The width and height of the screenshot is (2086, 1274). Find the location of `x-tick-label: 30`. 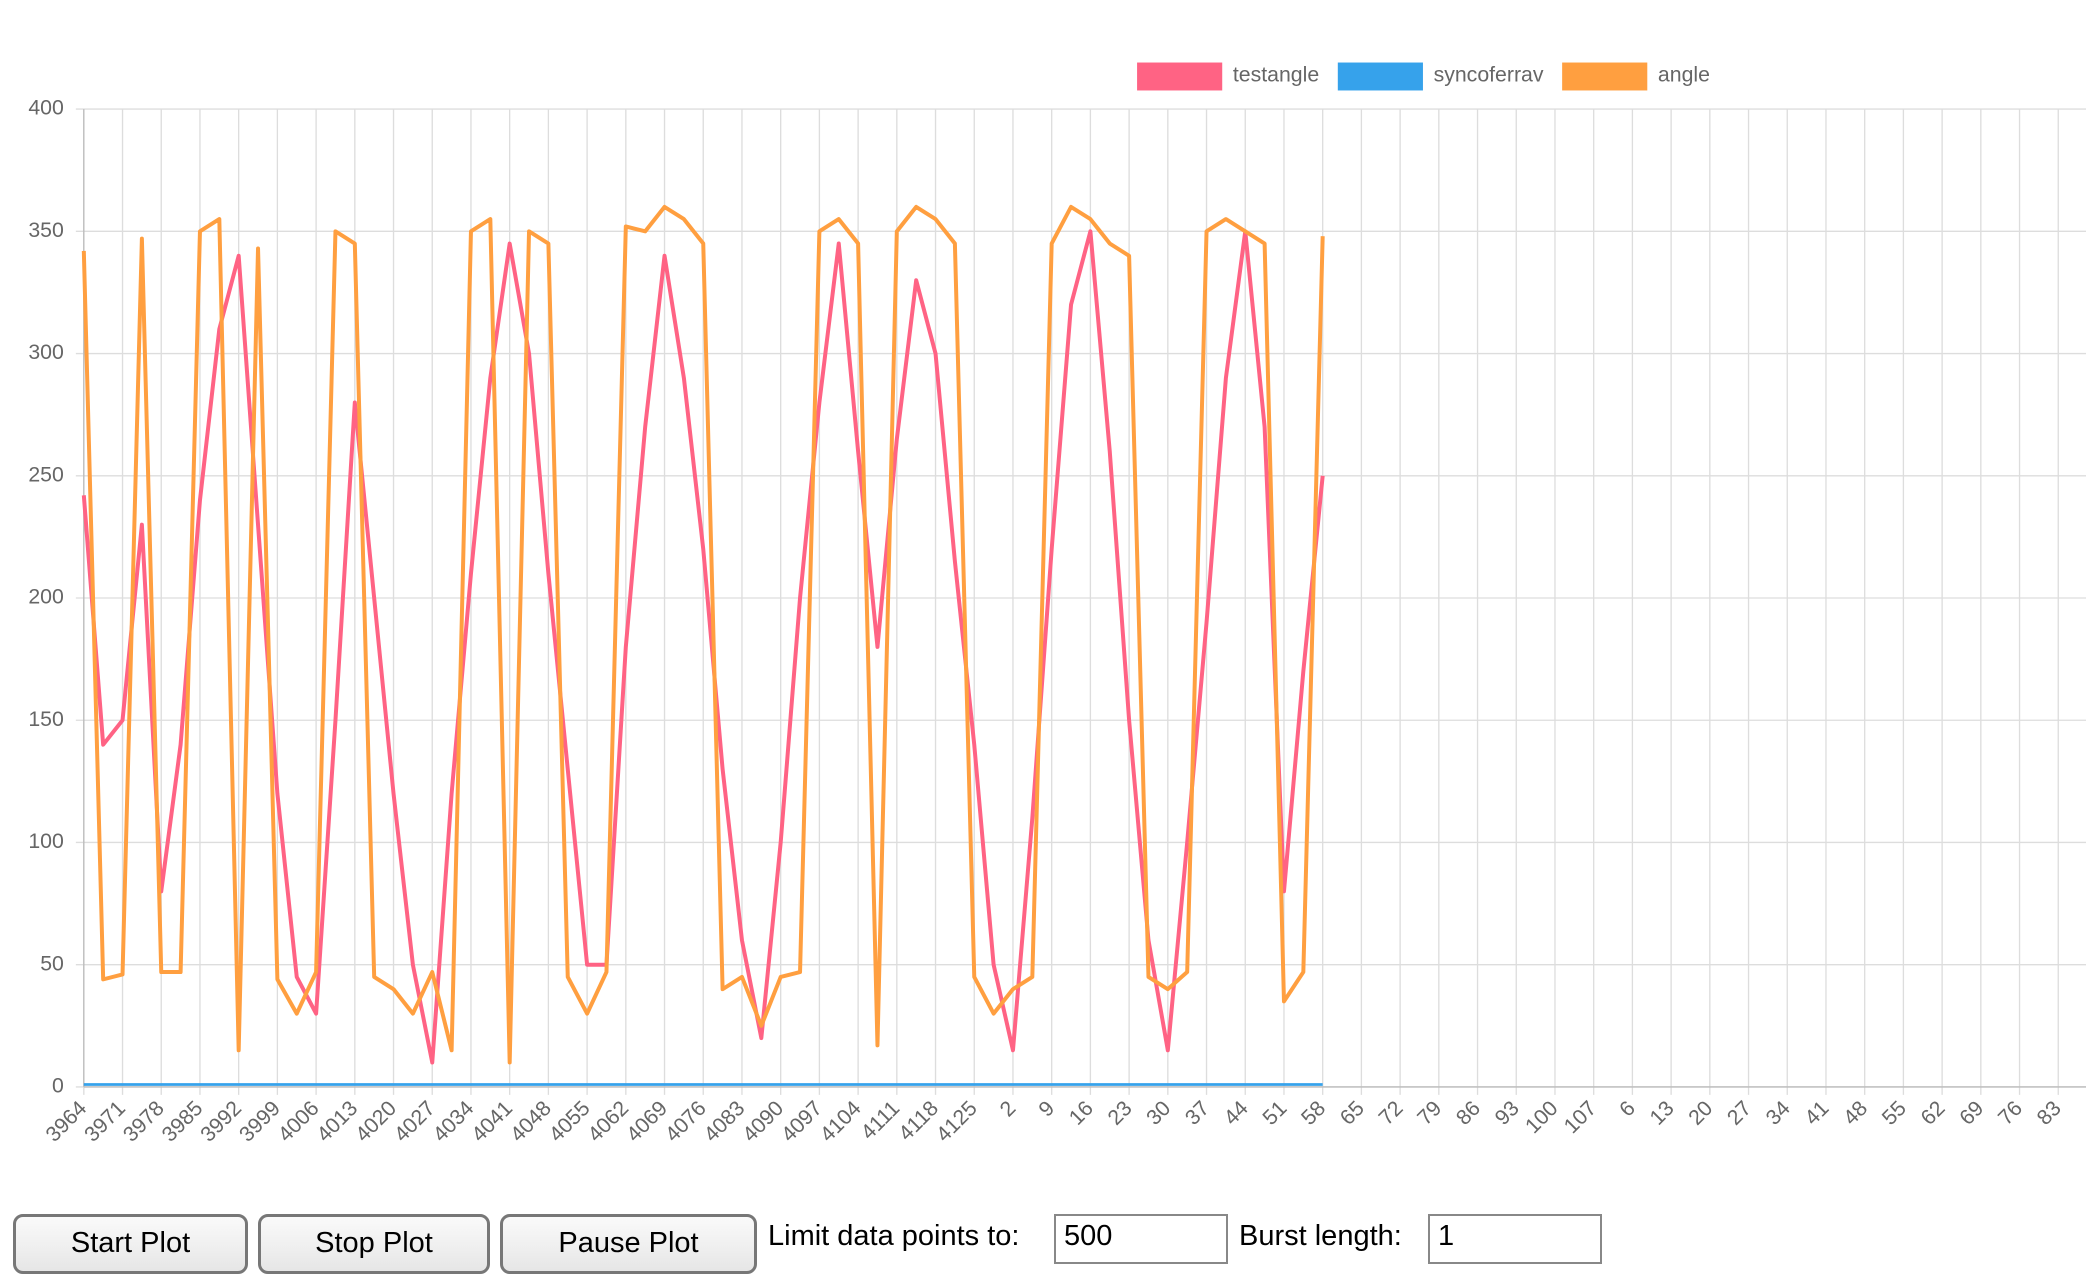

x-tick-label: 30 is located at coordinates (1159, 1113).